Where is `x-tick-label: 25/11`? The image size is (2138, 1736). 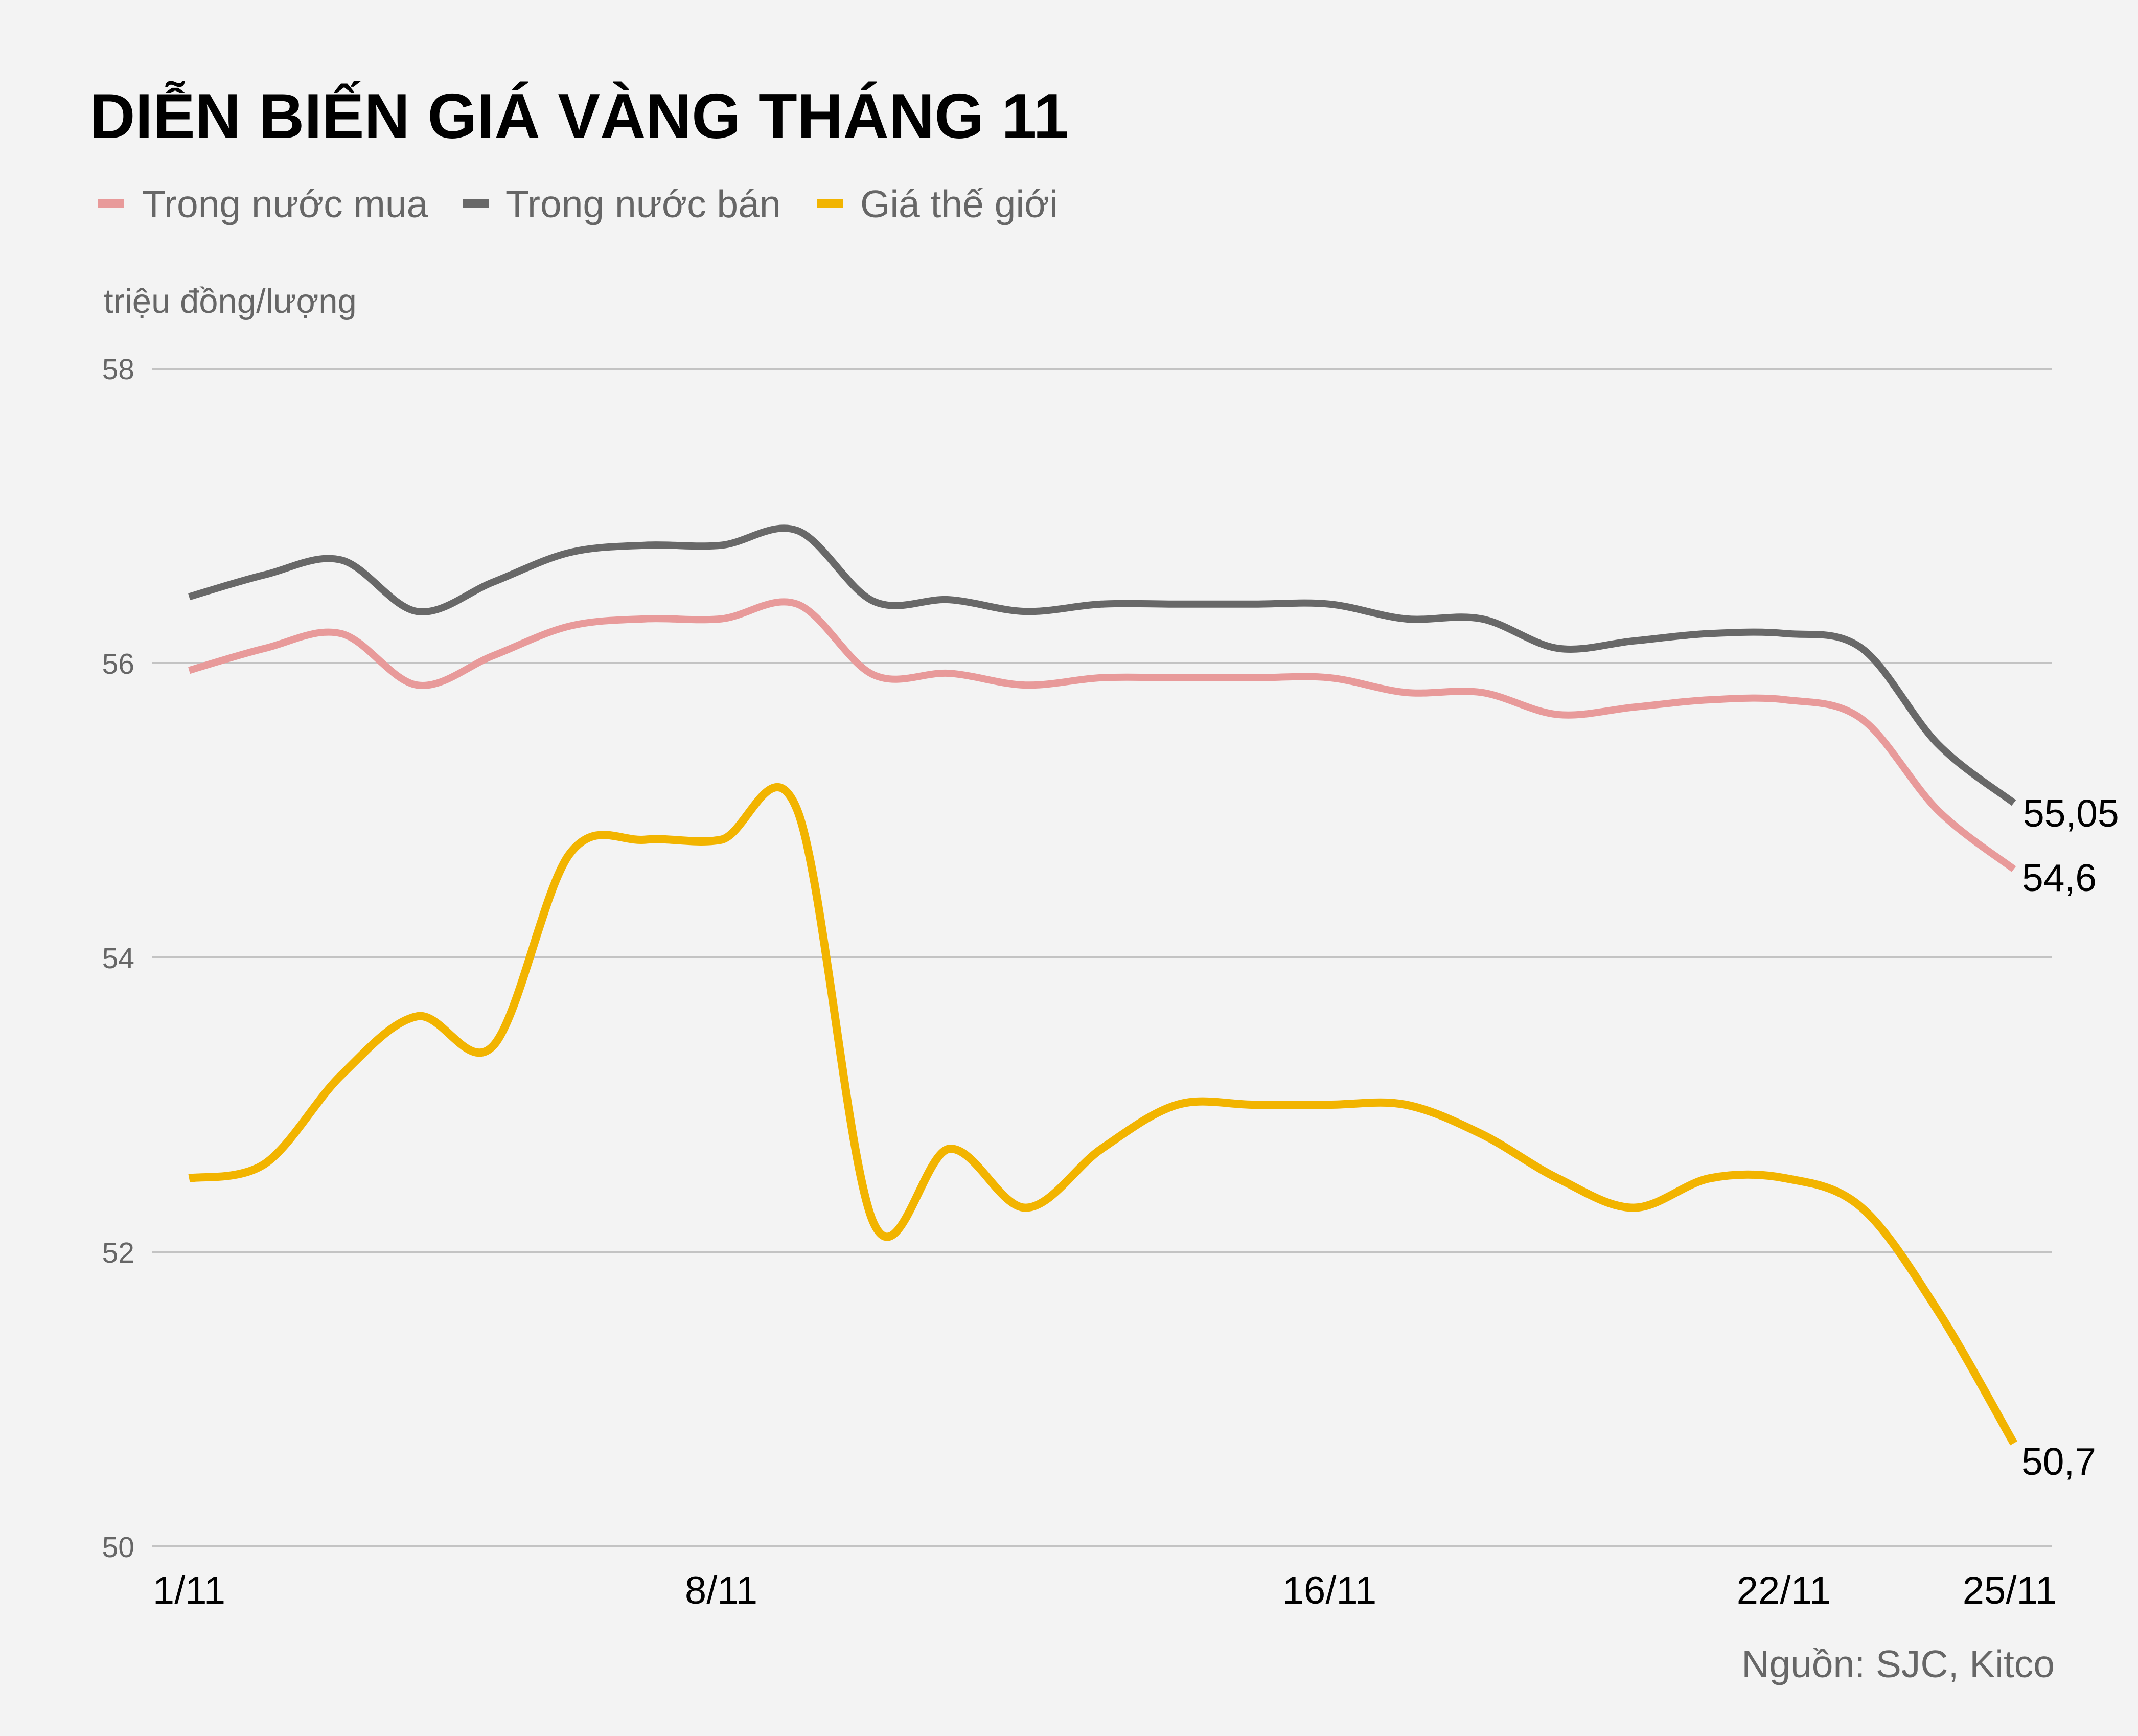 x-tick-label: 25/11 is located at coordinates (2010, 1590).